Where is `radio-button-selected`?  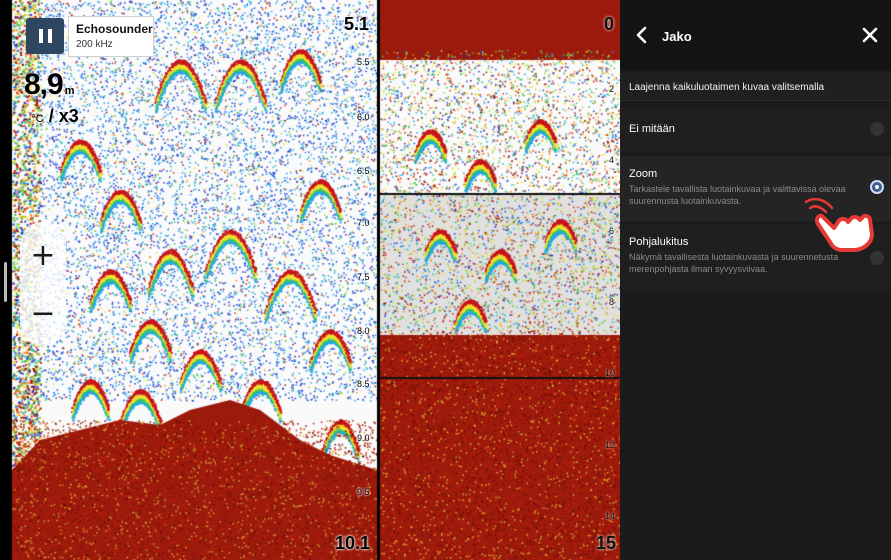 radio-button-selected is located at coordinates (877, 187).